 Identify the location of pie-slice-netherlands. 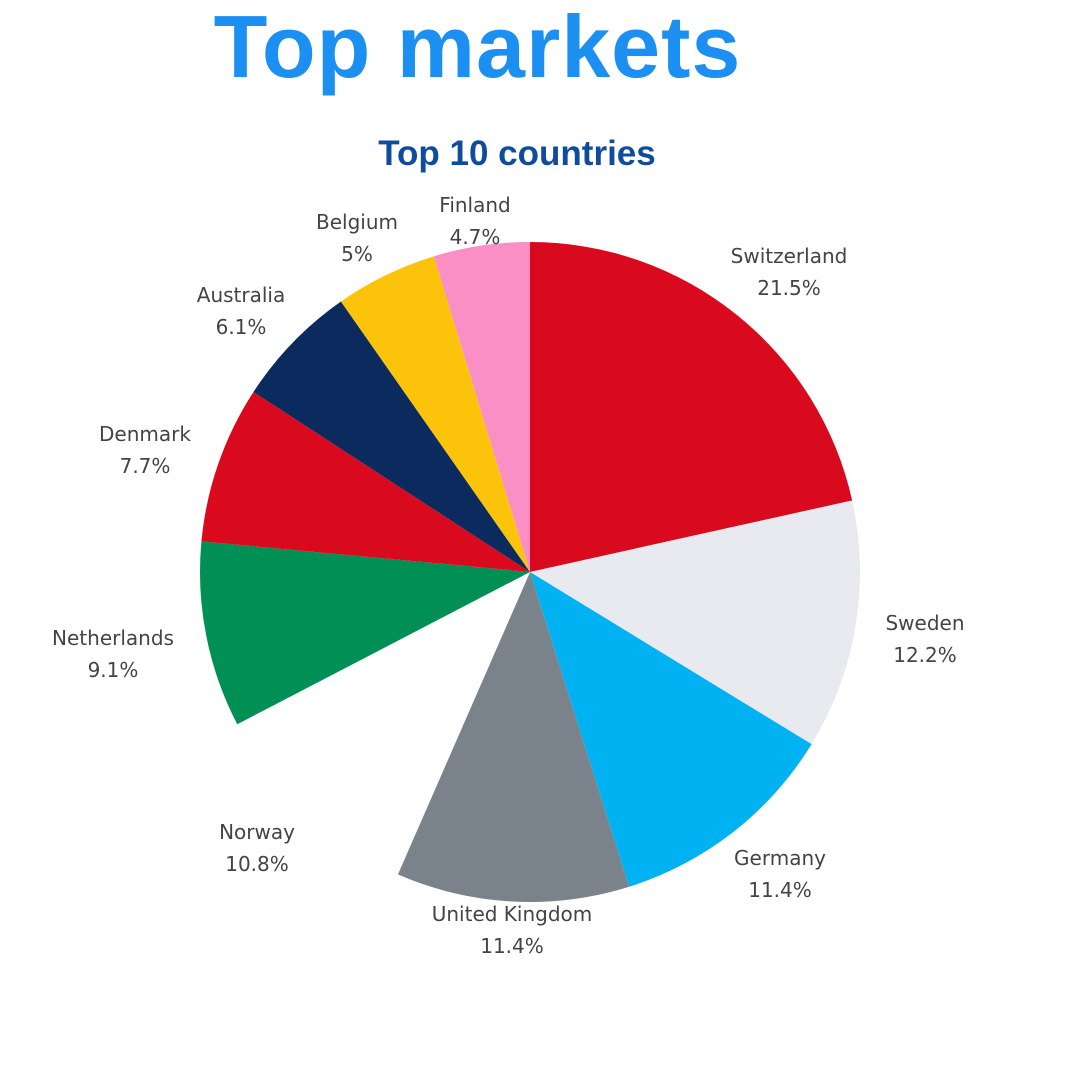
(365, 633).